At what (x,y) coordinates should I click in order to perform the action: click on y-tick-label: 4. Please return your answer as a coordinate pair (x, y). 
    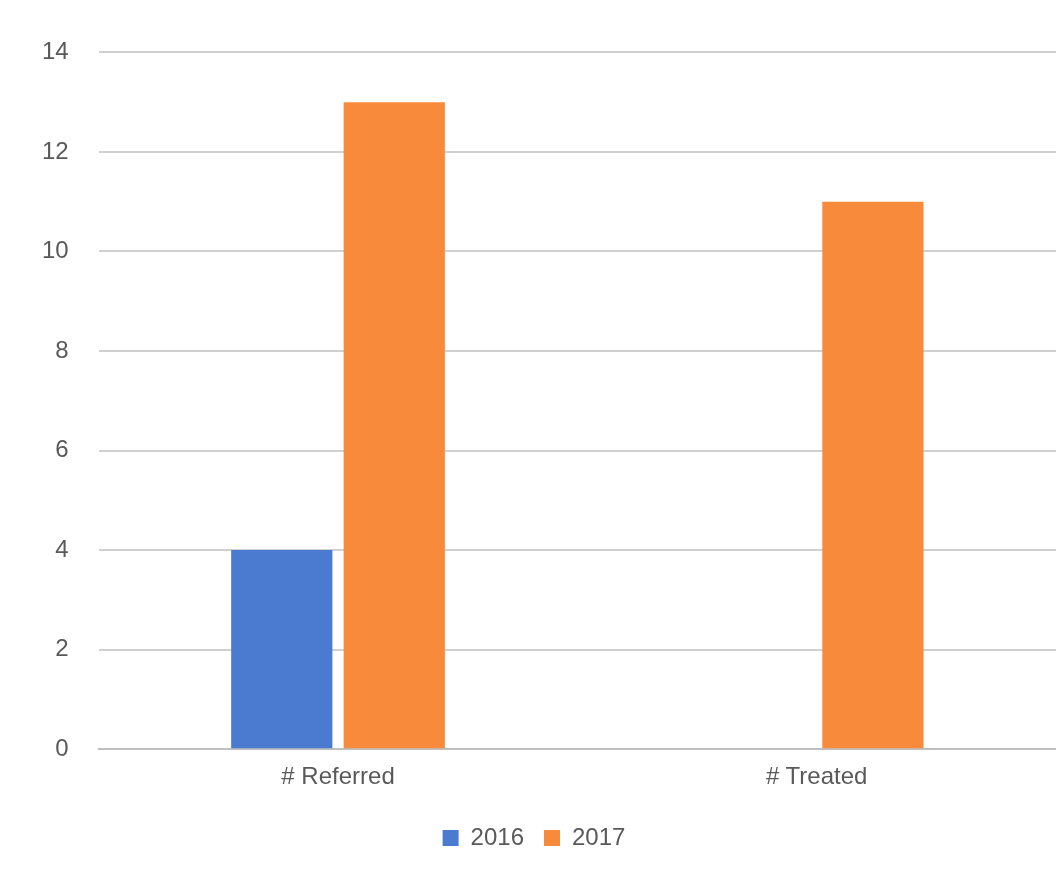
    Looking at the image, I should click on (62, 548).